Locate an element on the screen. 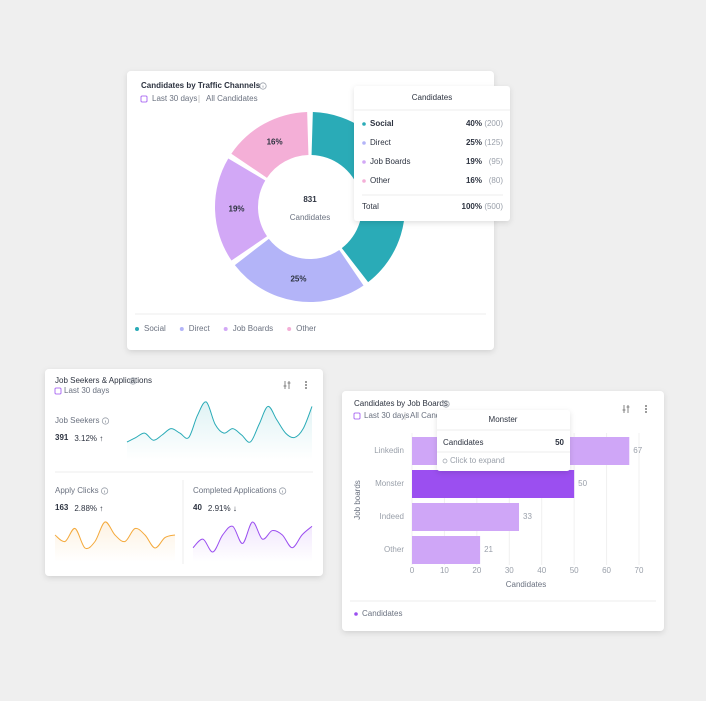 Image resolution: width=706 pixels, height=701 pixels. metric-value: 391 is located at coordinates (62, 437).